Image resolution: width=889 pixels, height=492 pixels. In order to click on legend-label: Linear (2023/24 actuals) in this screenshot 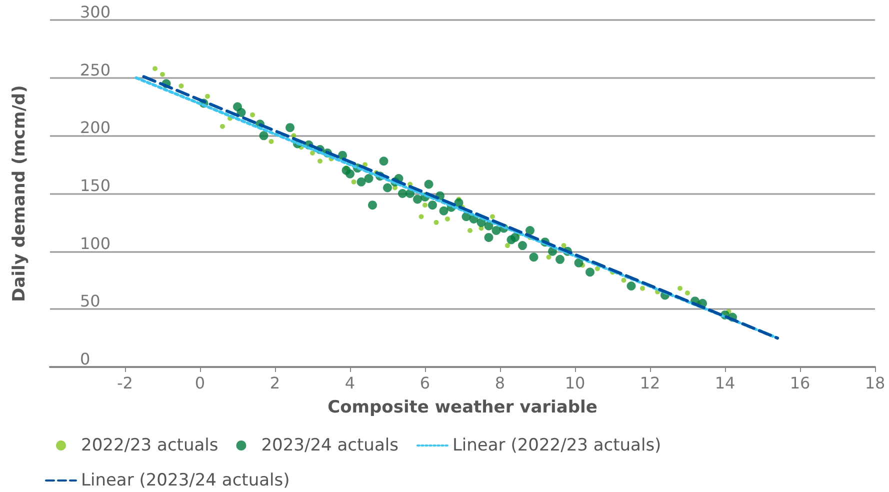, I will do `click(185, 480)`.